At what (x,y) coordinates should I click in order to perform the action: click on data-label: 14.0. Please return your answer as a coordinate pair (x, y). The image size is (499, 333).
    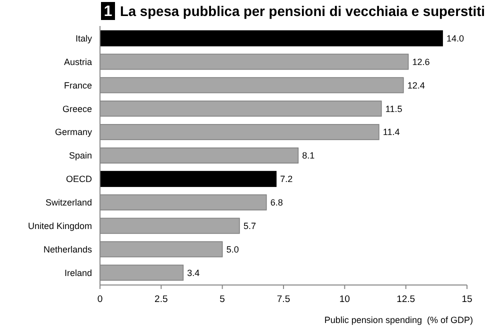
    Looking at the image, I should click on (455, 38).